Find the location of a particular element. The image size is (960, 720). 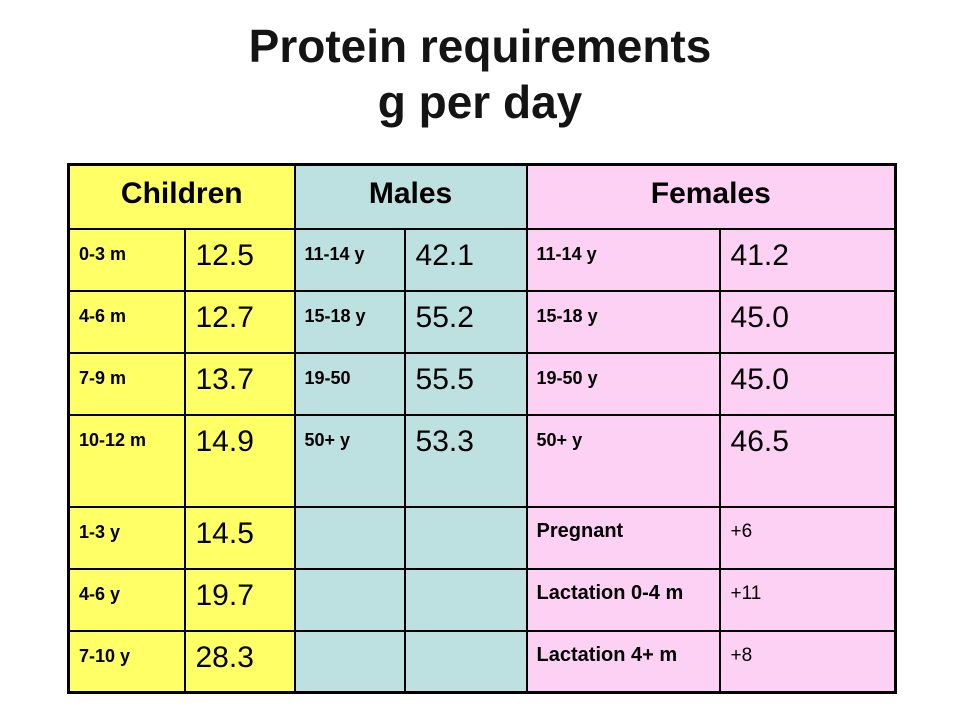

table-row: 10-12 m 14.9 50+ y 53.3 50+ y 46.5 is located at coordinates (482, 460).